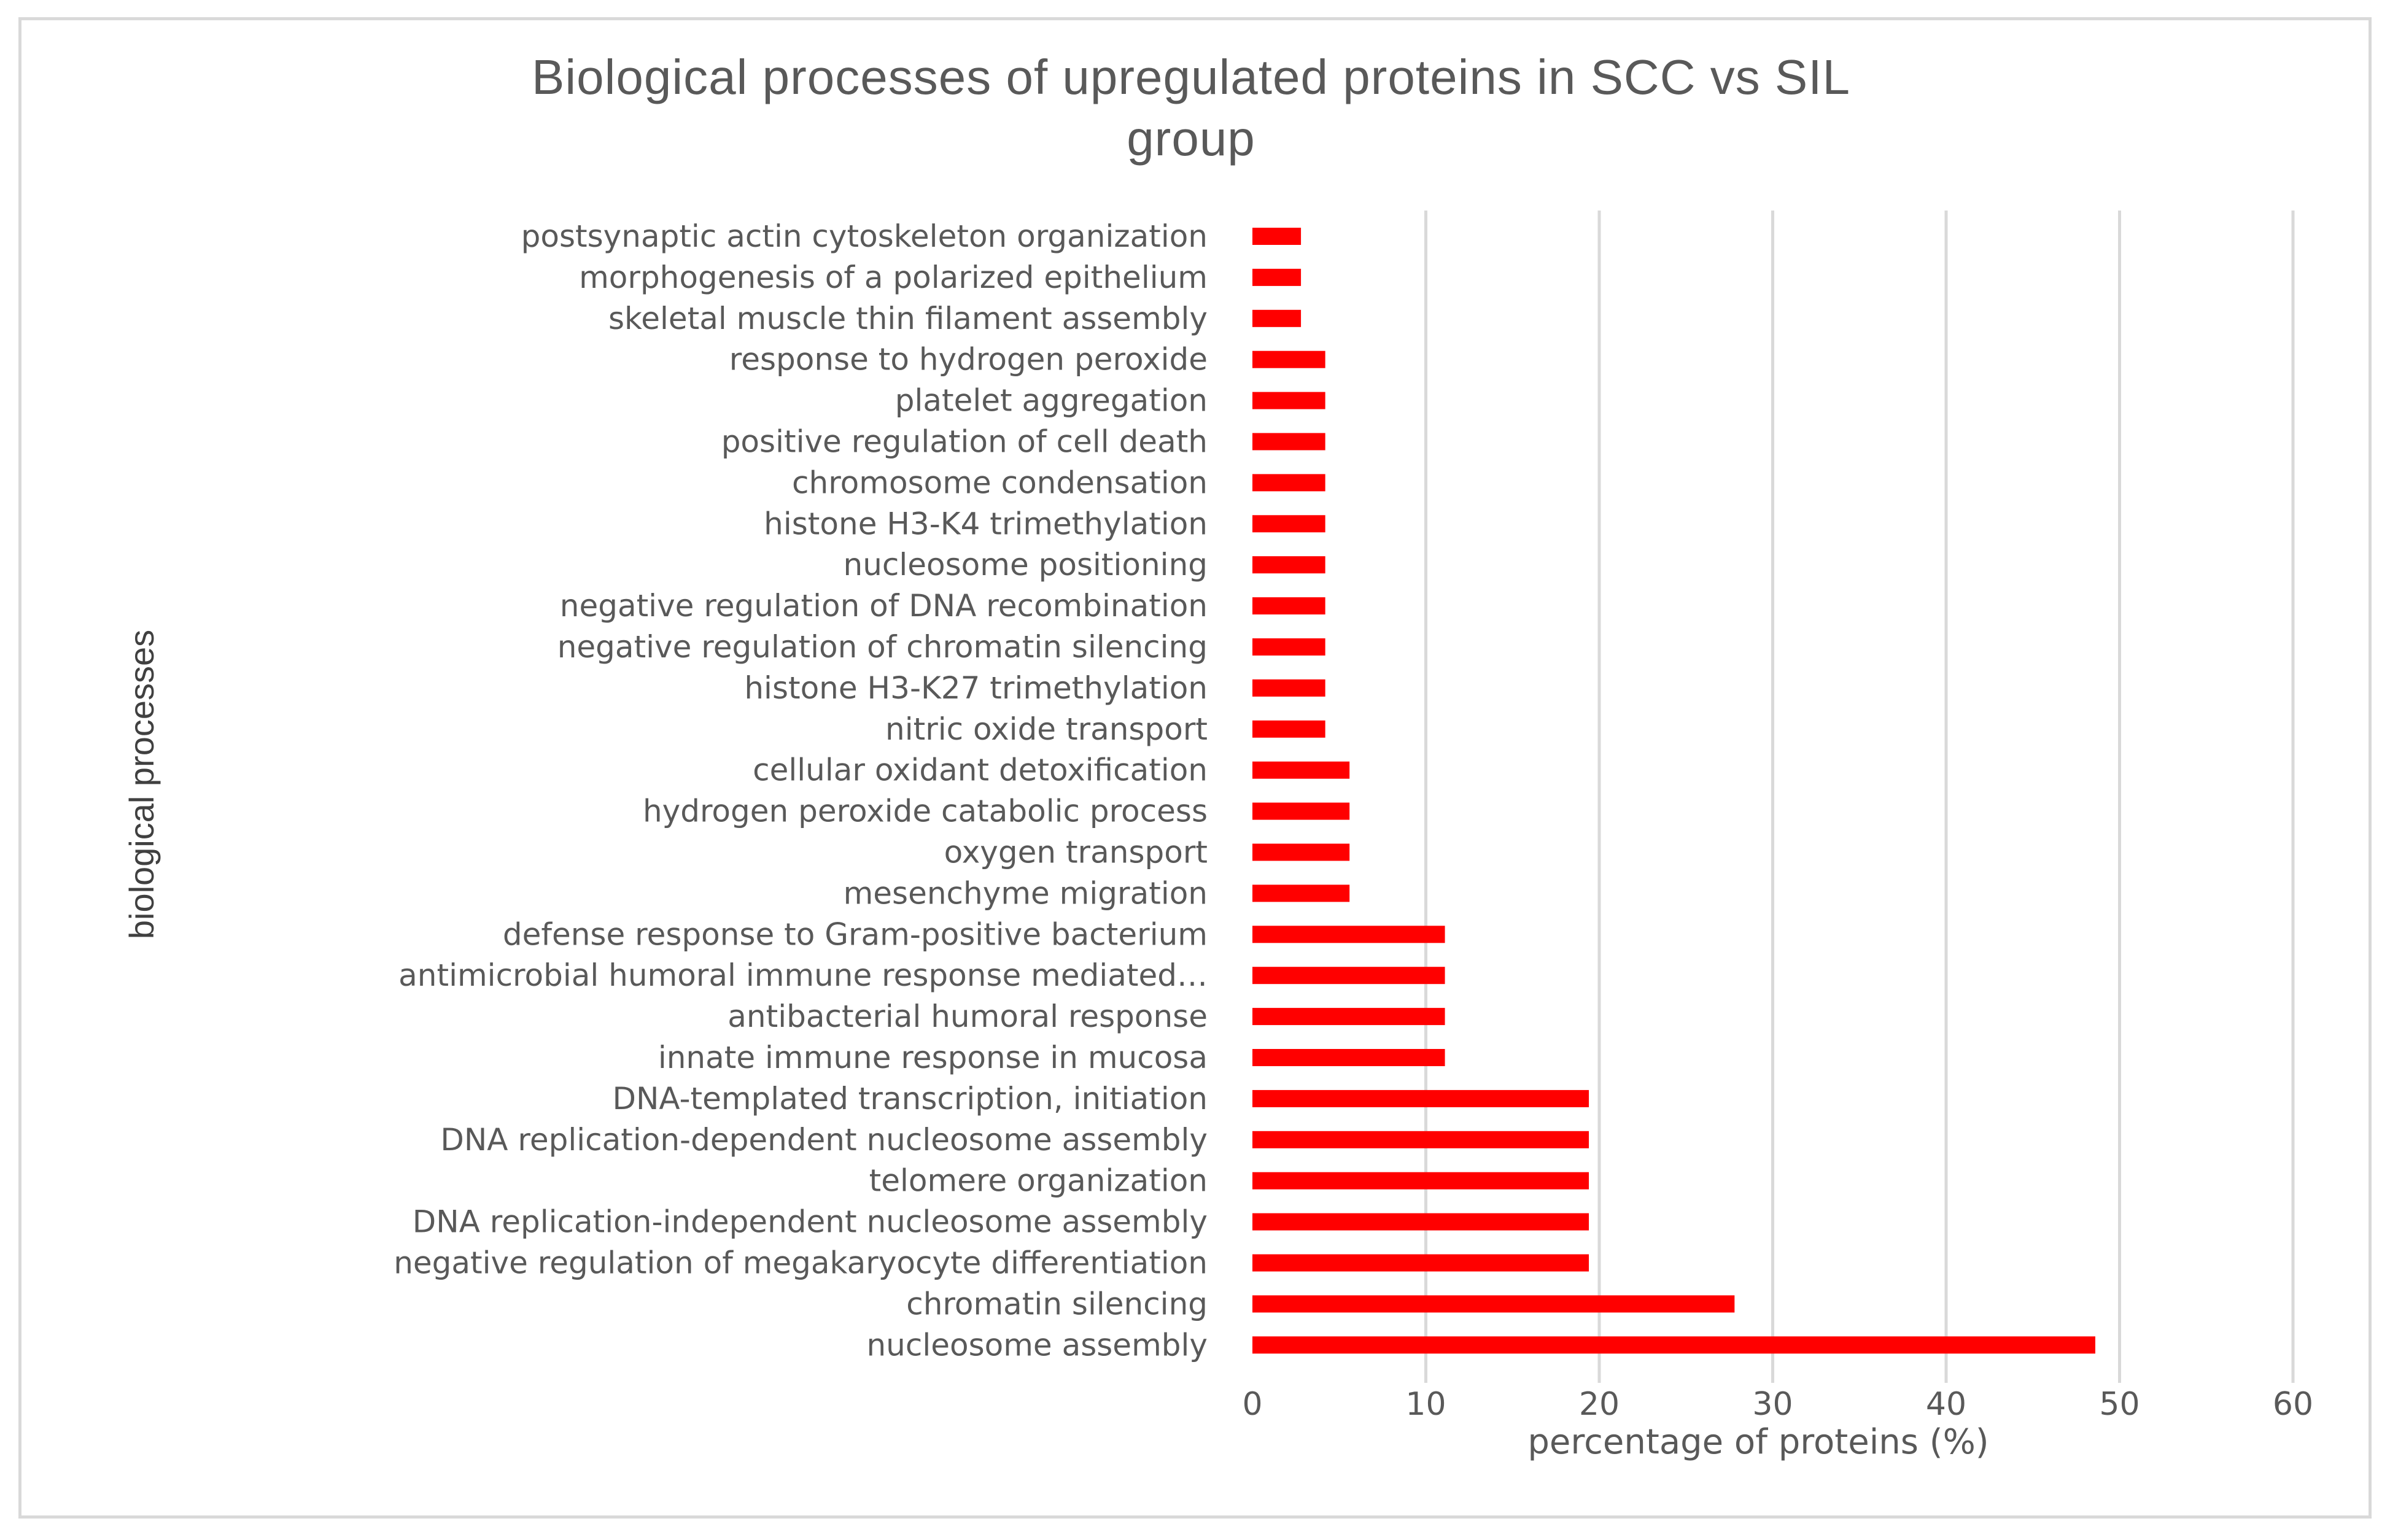 Image resolution: width=2390 pixels, height=1540 pixels. What do you see at coordinates (1026, 893) in the screenshot?
I see `category-label: mesenchyme migration` at bounding box center [1026, 893].